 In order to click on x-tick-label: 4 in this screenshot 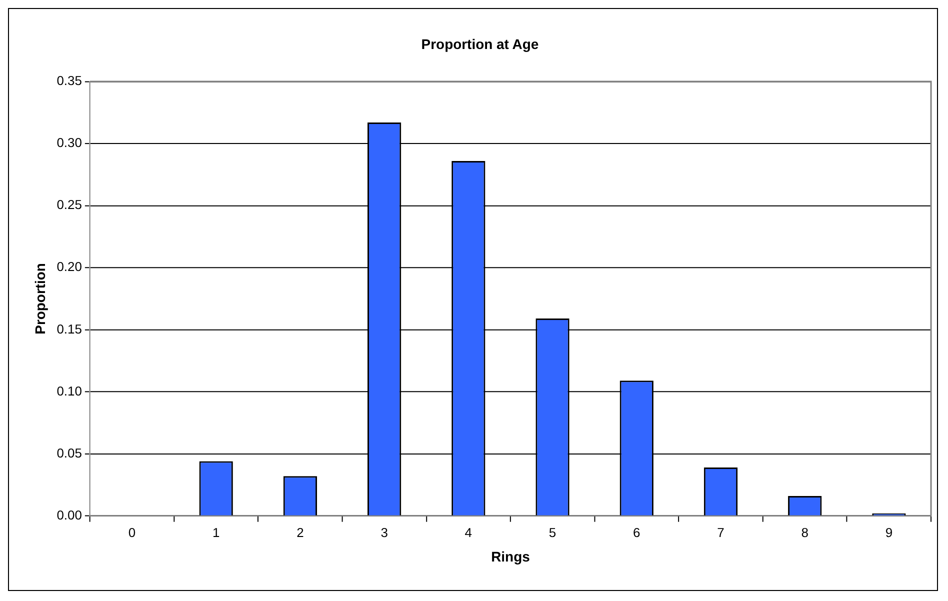, I will do `click(468, 532)`.